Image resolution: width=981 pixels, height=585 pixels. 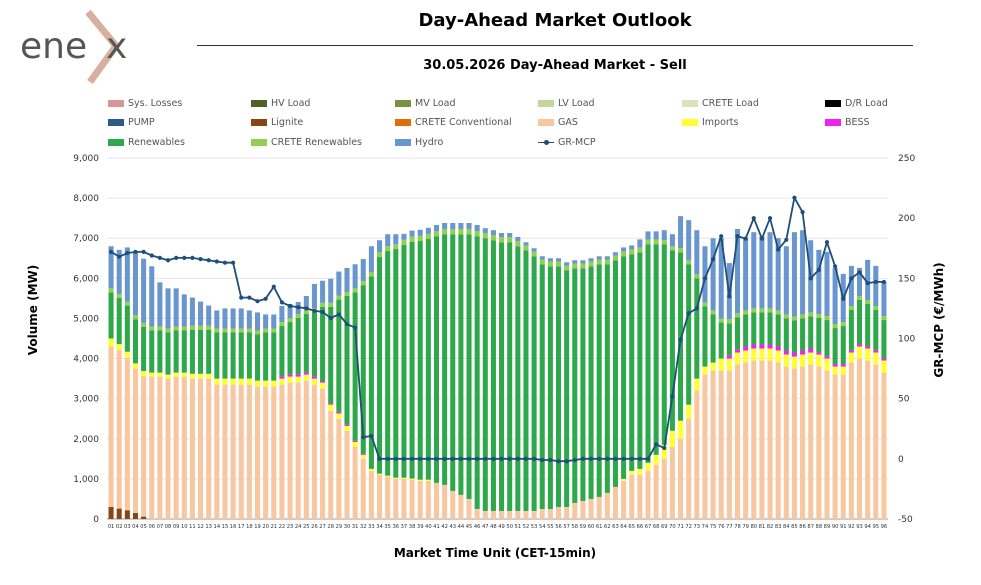 What do you see at coordinates (802, 527) in the screenshot?
I see `x-tick-label: 86` at bounding box center [802, 527].